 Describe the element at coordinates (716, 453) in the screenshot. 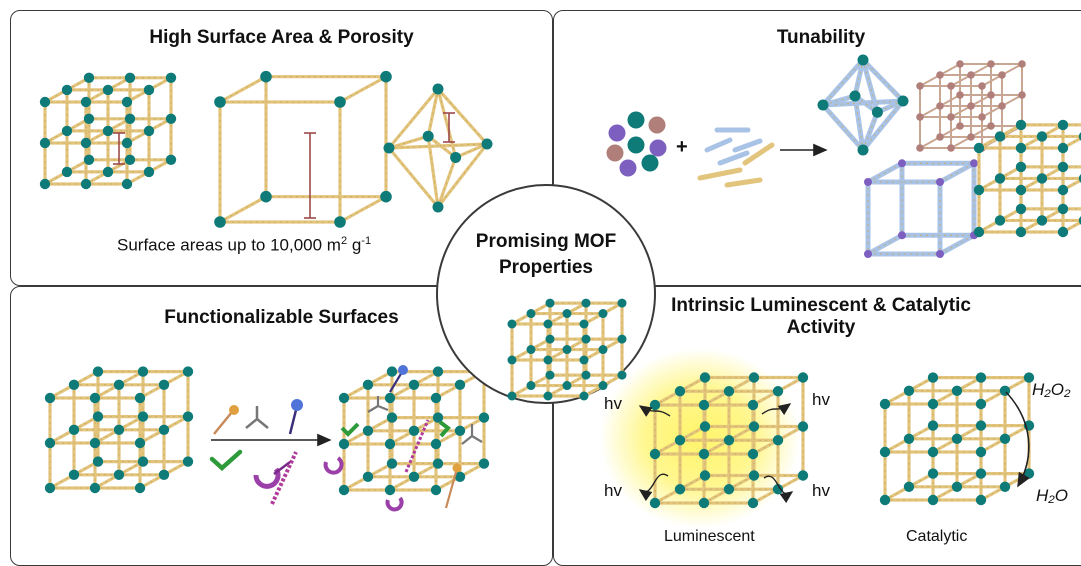

I see `emission-arrows` at that location.